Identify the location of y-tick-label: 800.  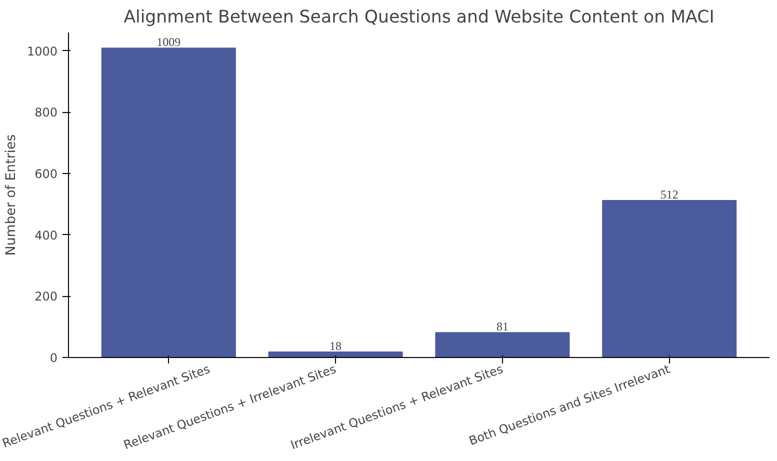
(46, 113).